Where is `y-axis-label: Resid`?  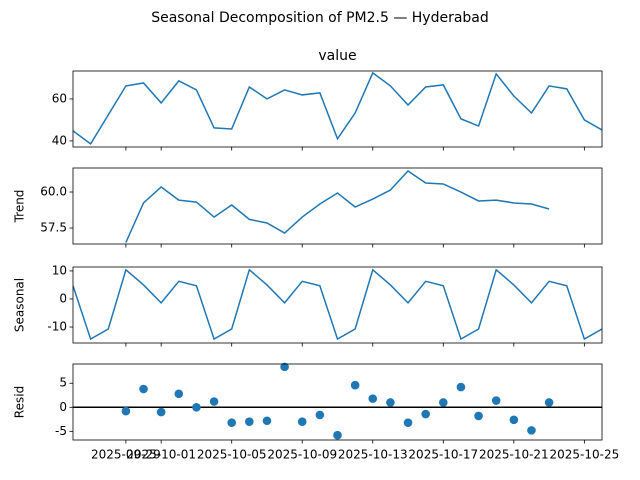 y-axis-label: Resid is located at coordinates (20, 402).